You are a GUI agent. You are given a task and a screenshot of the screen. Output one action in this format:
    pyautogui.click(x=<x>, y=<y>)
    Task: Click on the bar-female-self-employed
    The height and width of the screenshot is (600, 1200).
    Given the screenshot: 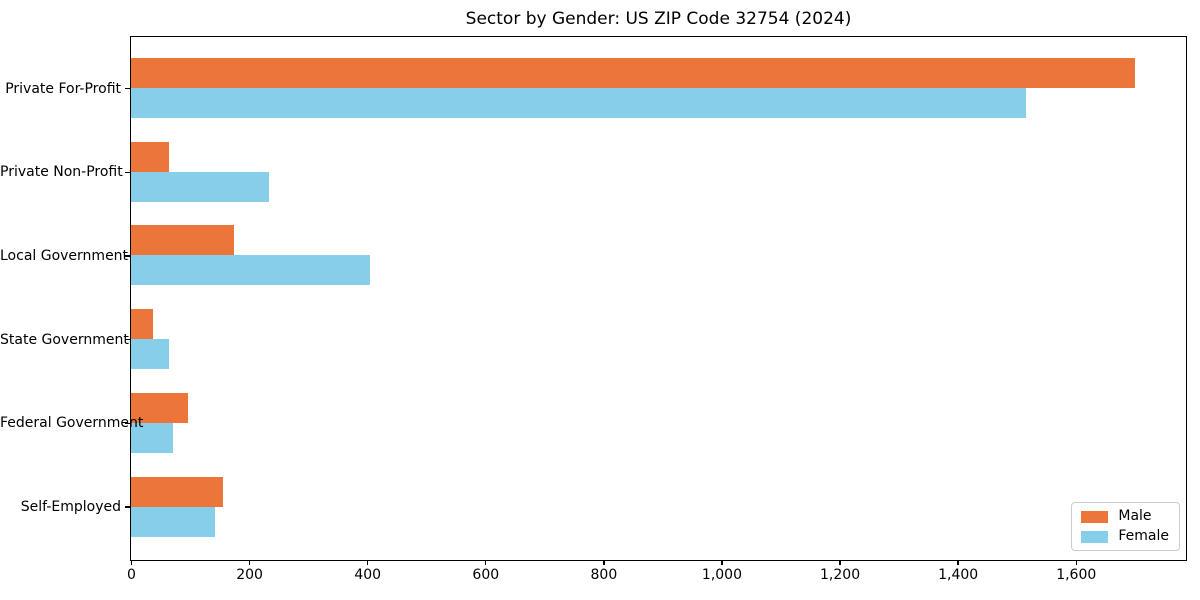 What is the action you would take?
    pyautogui.click(x=173, y=521)
    